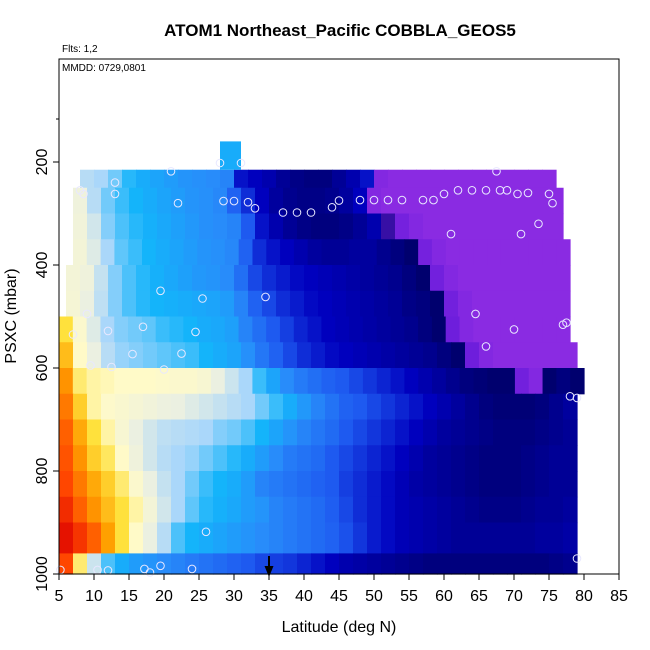  I want to click on x-tick-label: 60, so click(444, 596).